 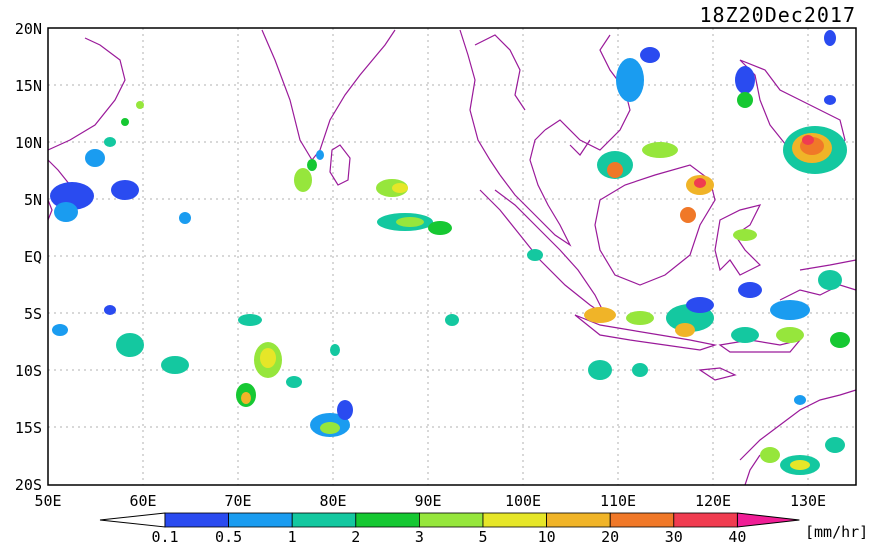 I want to click on colorbar-tick-label: 2, so click(x=355, y=536).